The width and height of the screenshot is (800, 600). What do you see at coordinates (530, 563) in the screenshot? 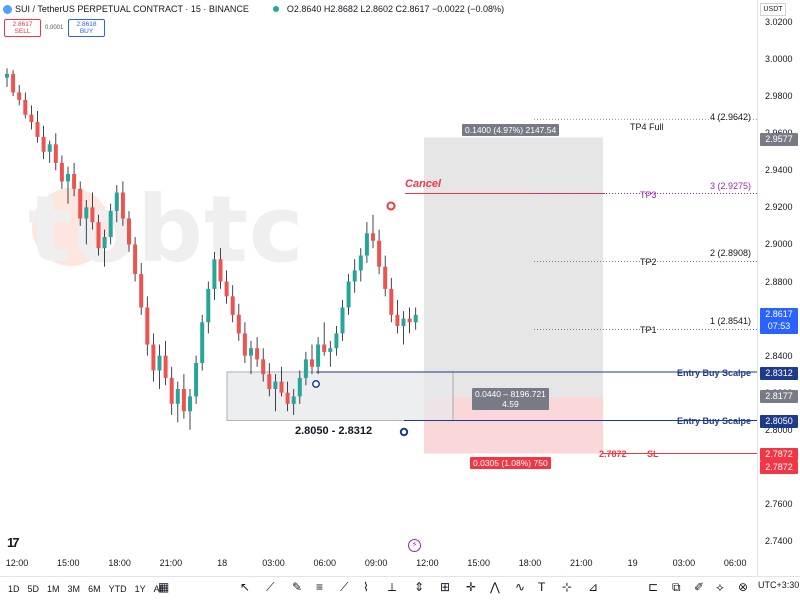
I see `time-tick: 18:00` at bounding box center [530, 563].